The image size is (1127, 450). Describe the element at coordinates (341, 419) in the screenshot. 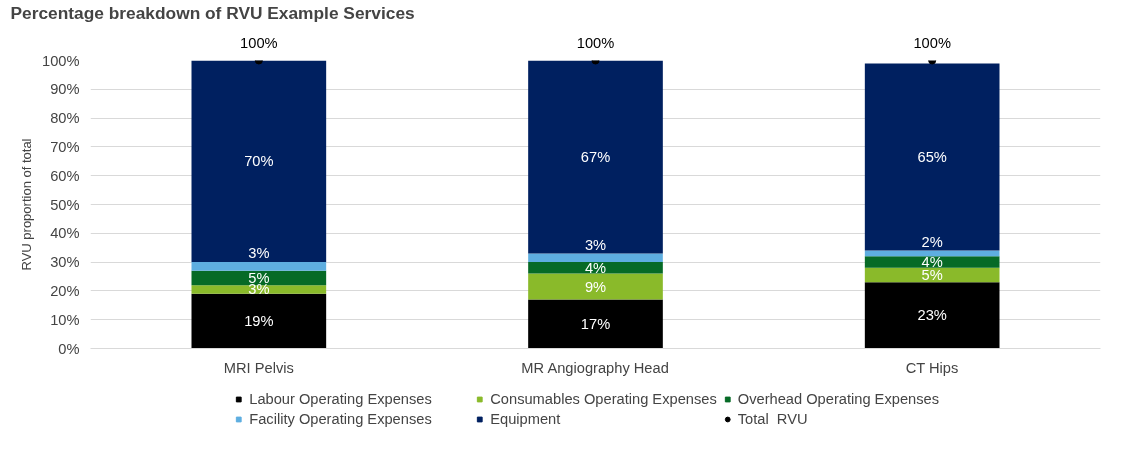

I see `legend-label: Facility Operating Expenses` at that location.